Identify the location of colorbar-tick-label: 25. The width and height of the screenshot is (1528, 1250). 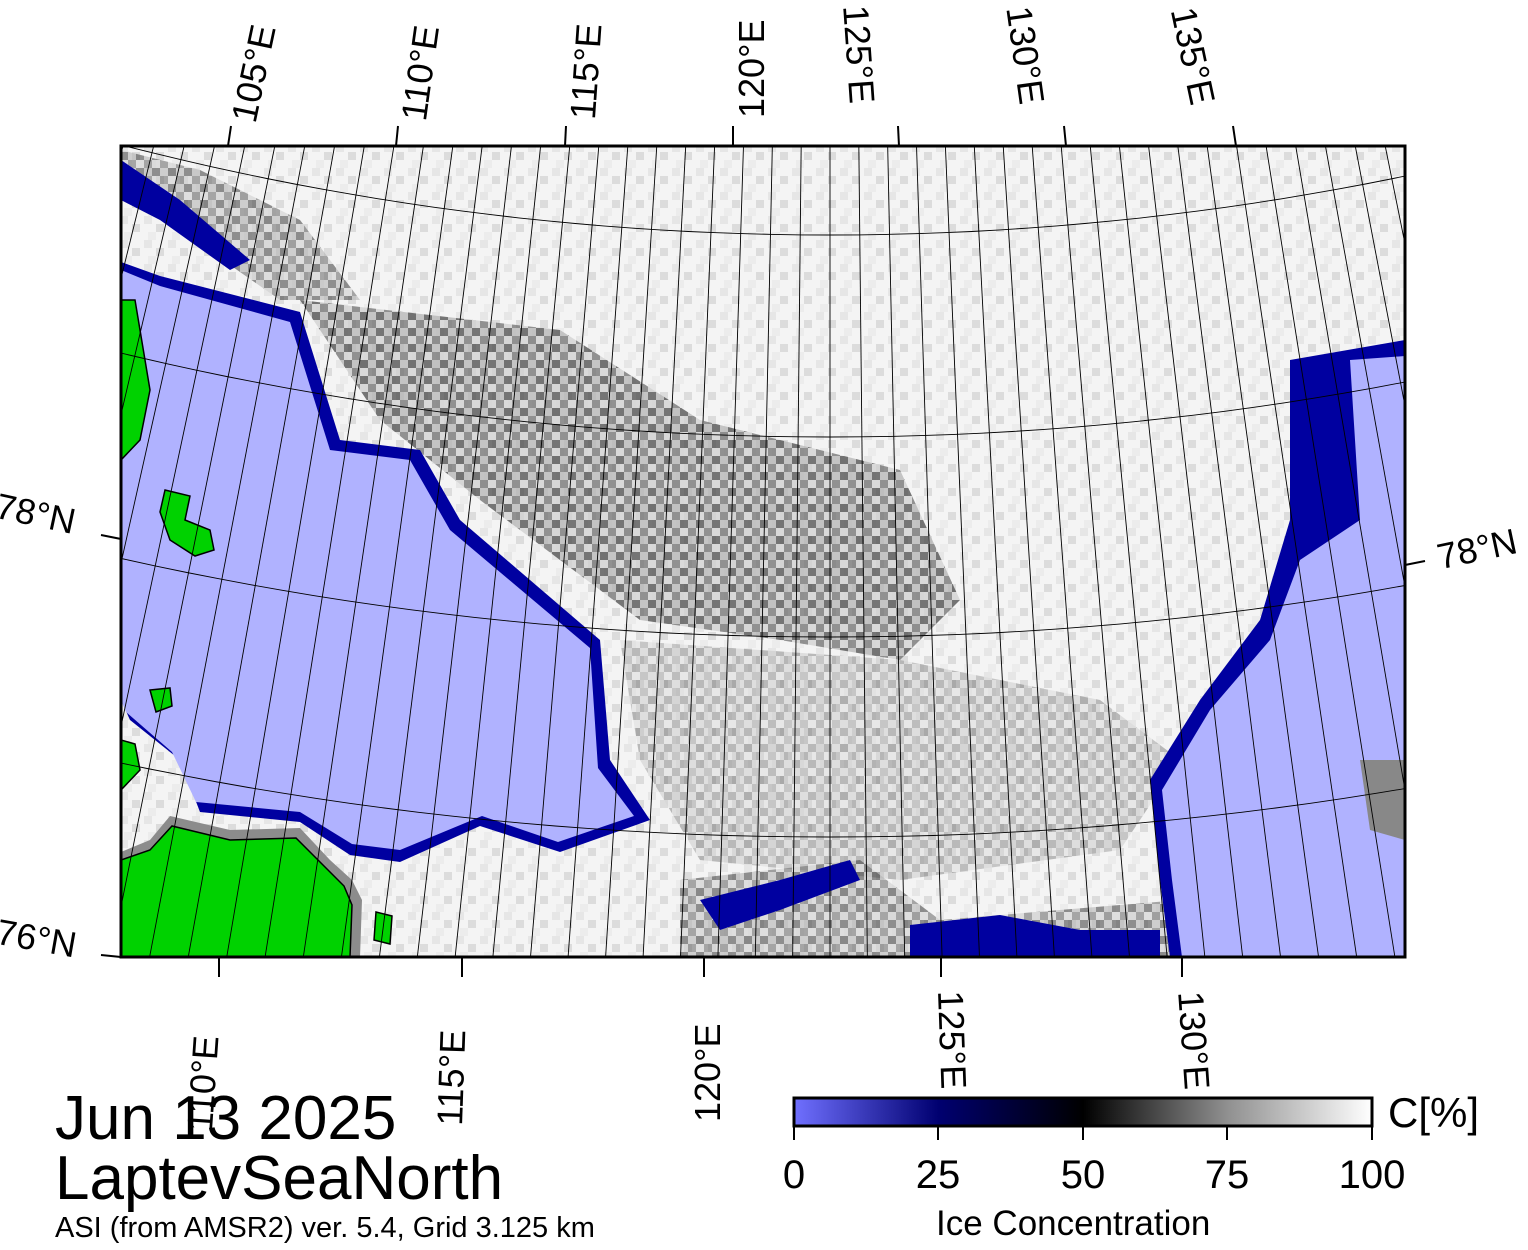
(938, 1175).